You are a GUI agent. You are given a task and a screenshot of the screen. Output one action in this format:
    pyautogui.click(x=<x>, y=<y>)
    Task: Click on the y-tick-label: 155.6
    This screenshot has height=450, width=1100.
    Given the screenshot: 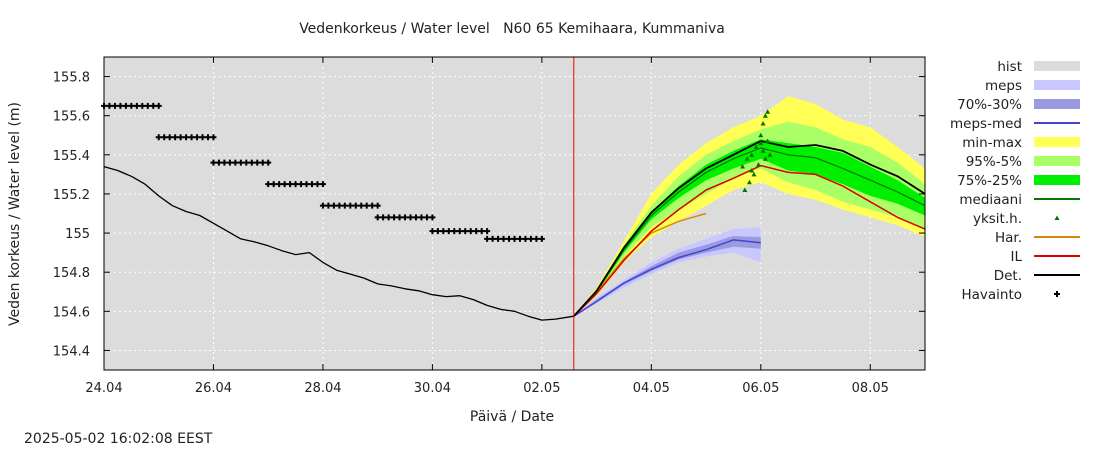 What is the action you would take?
    pyautogui.click(x=71, y=117)
    